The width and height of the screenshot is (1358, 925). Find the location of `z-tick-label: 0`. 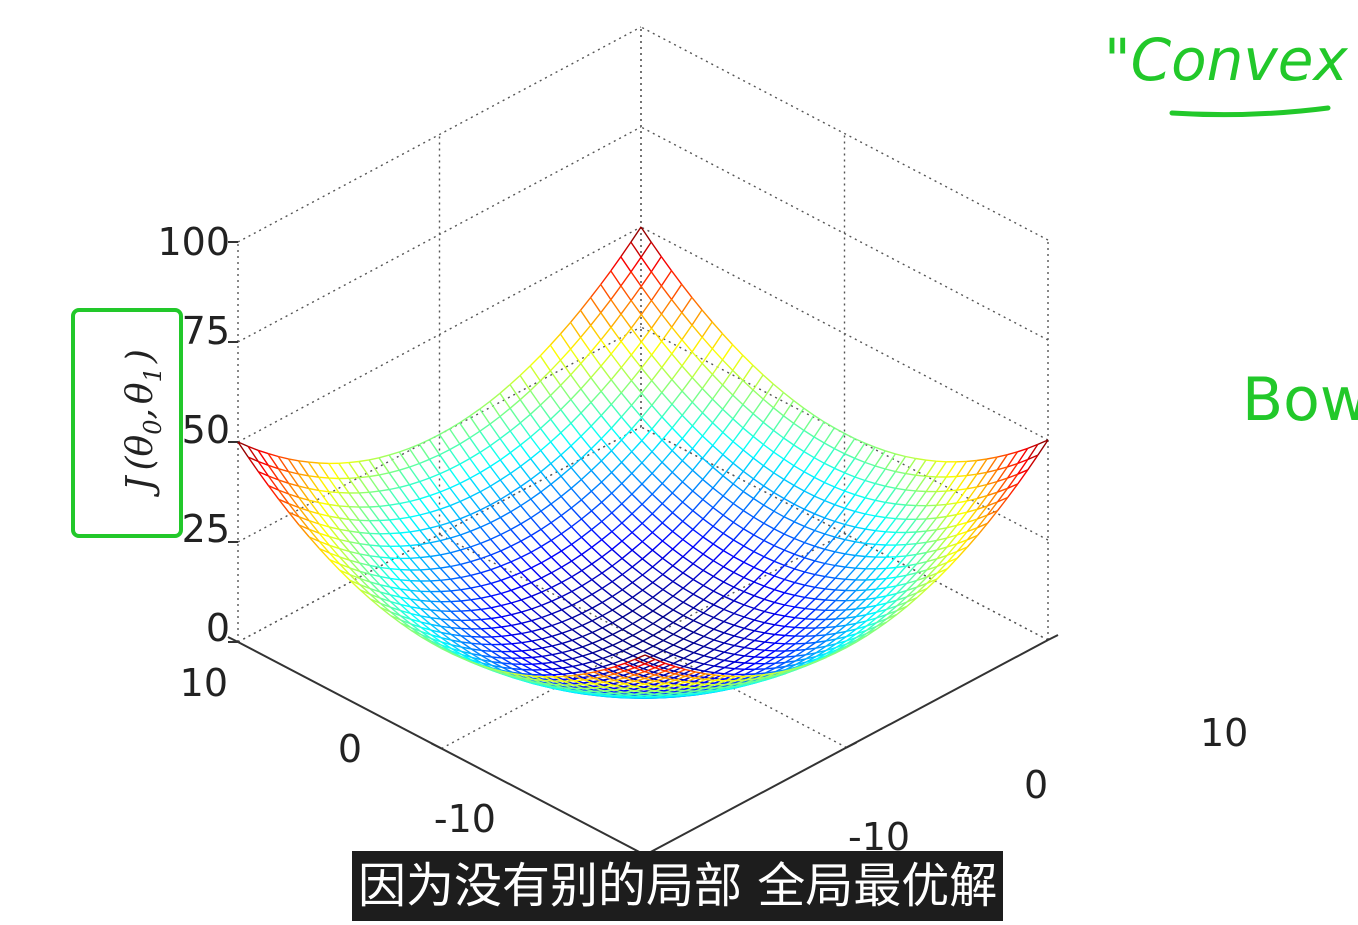

z-tick-label: 0 is located at coordinates (218, 628).